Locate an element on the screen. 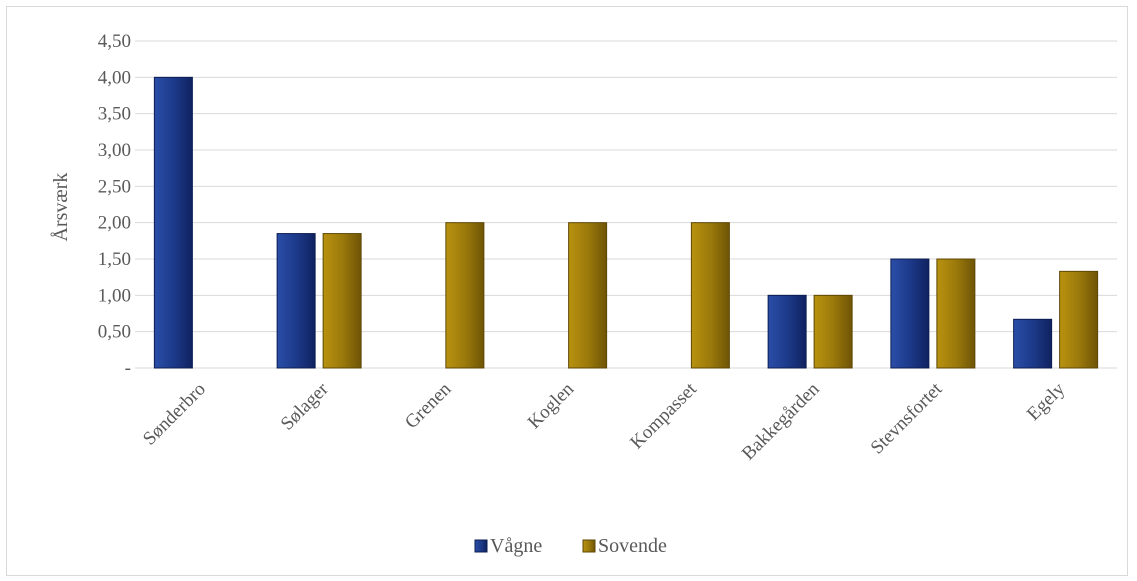 Image resolution: width=1137 pixels, height=581 pixels. x-category-label: Egely is located at coordinates (1046, 401).